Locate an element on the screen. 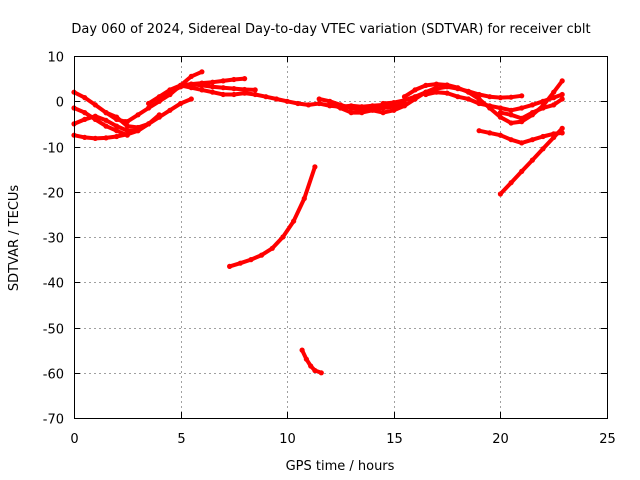 The image size is (640, 480). y-tick-label: -60 is located at coordinates (53, 375).